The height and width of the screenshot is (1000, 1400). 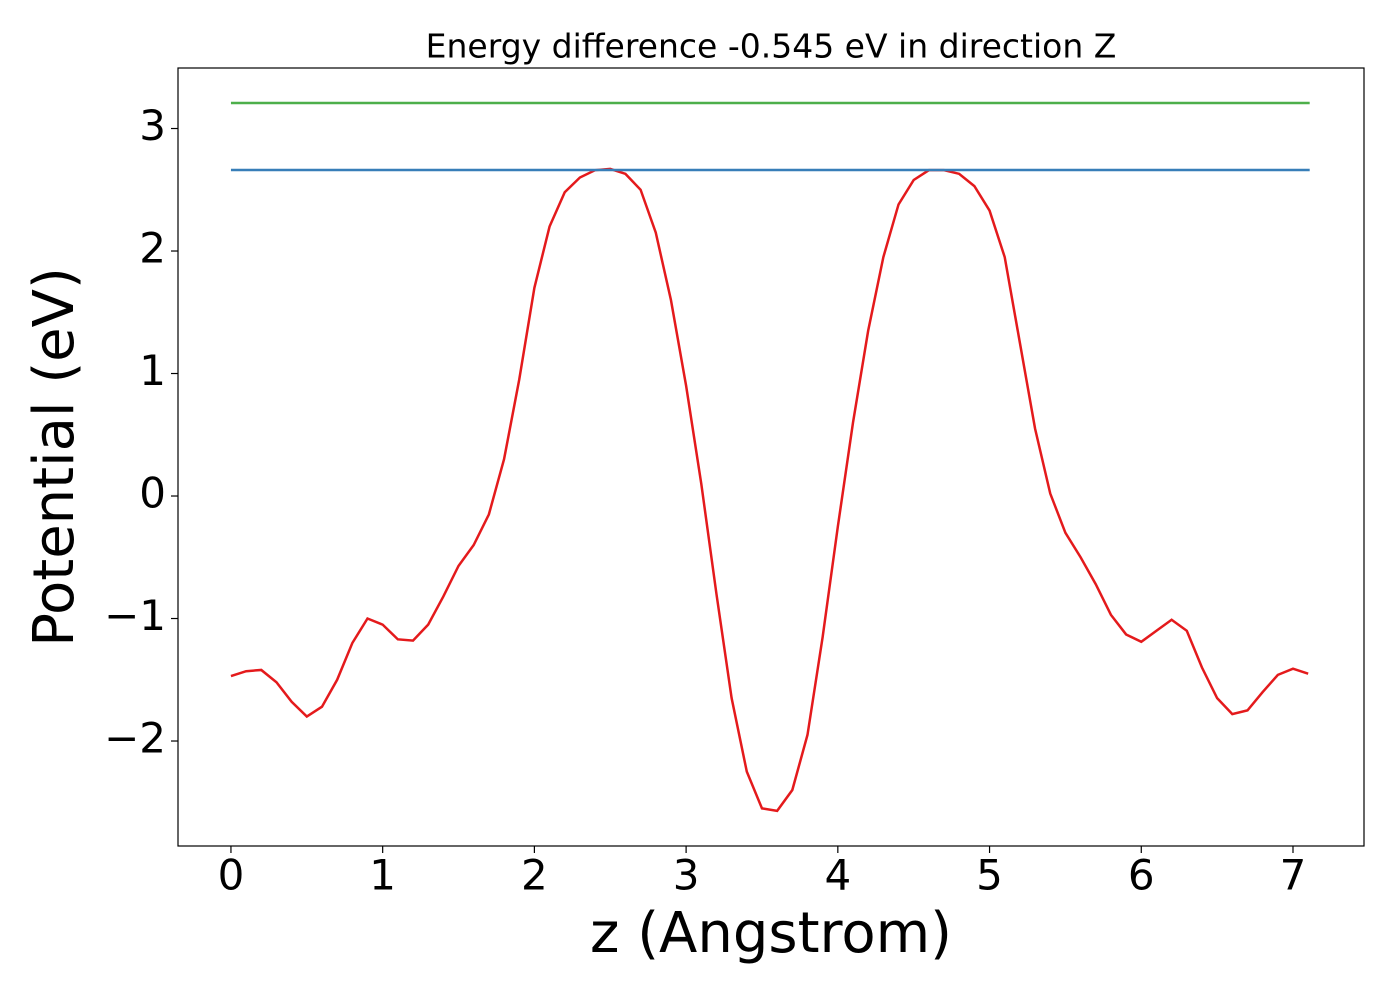 I want to click on y-tick-label: 1, so click(x=152, y=370).